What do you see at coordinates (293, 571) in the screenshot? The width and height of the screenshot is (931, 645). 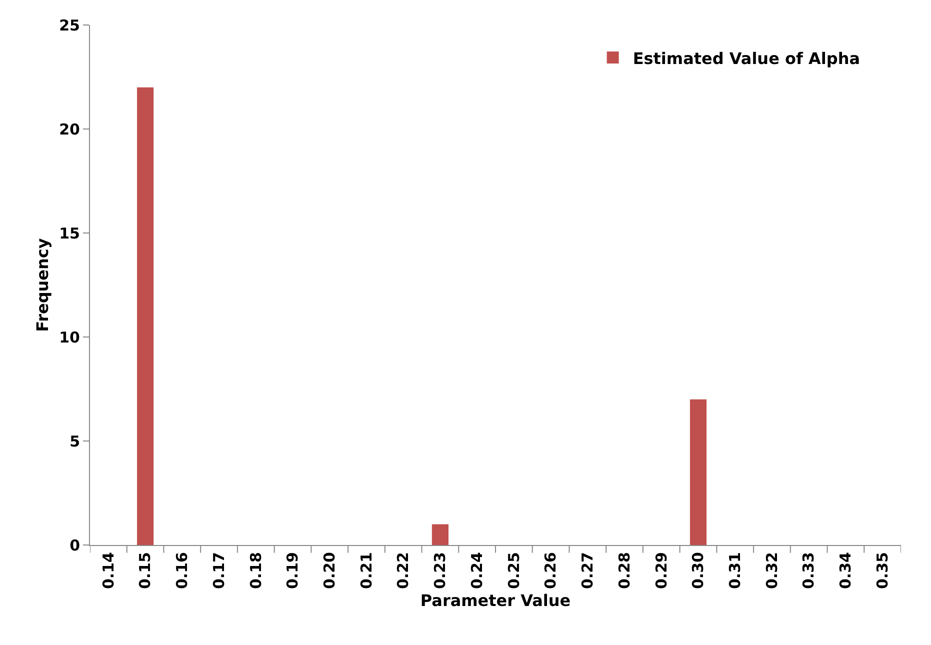 I see `x-tick-label: 0.19` at bounding box center [293, 571].